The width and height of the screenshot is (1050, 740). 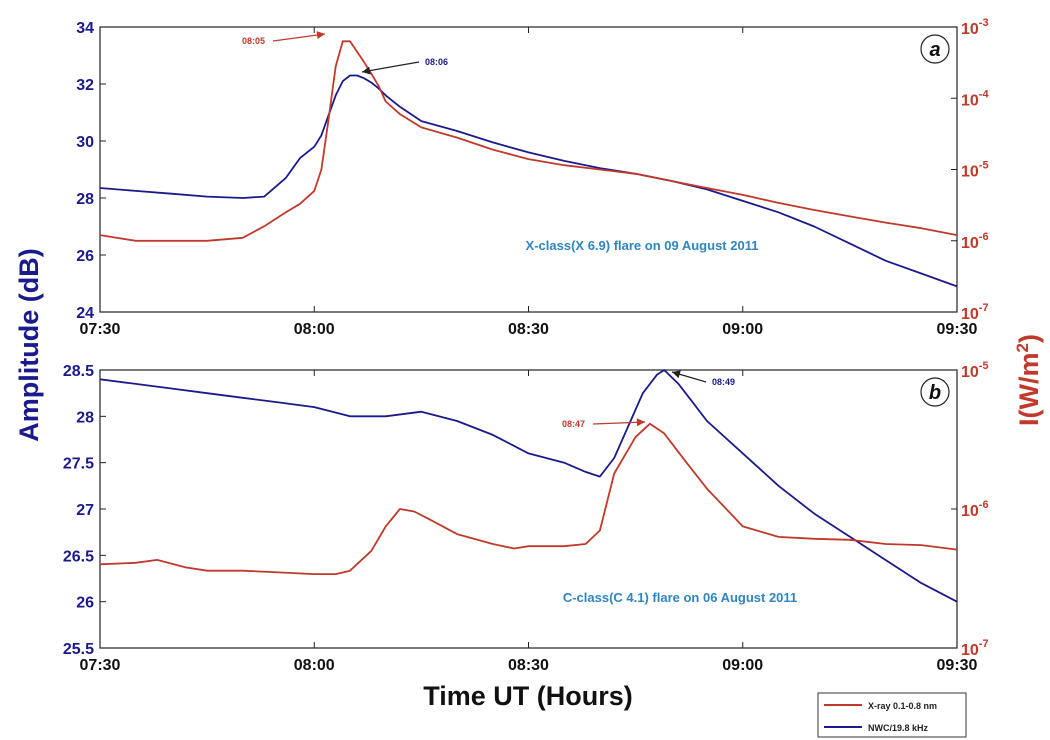 I want to click on legend-label-xray: X-ray 0.1-0.8 nm, so click(x=902, y=706).